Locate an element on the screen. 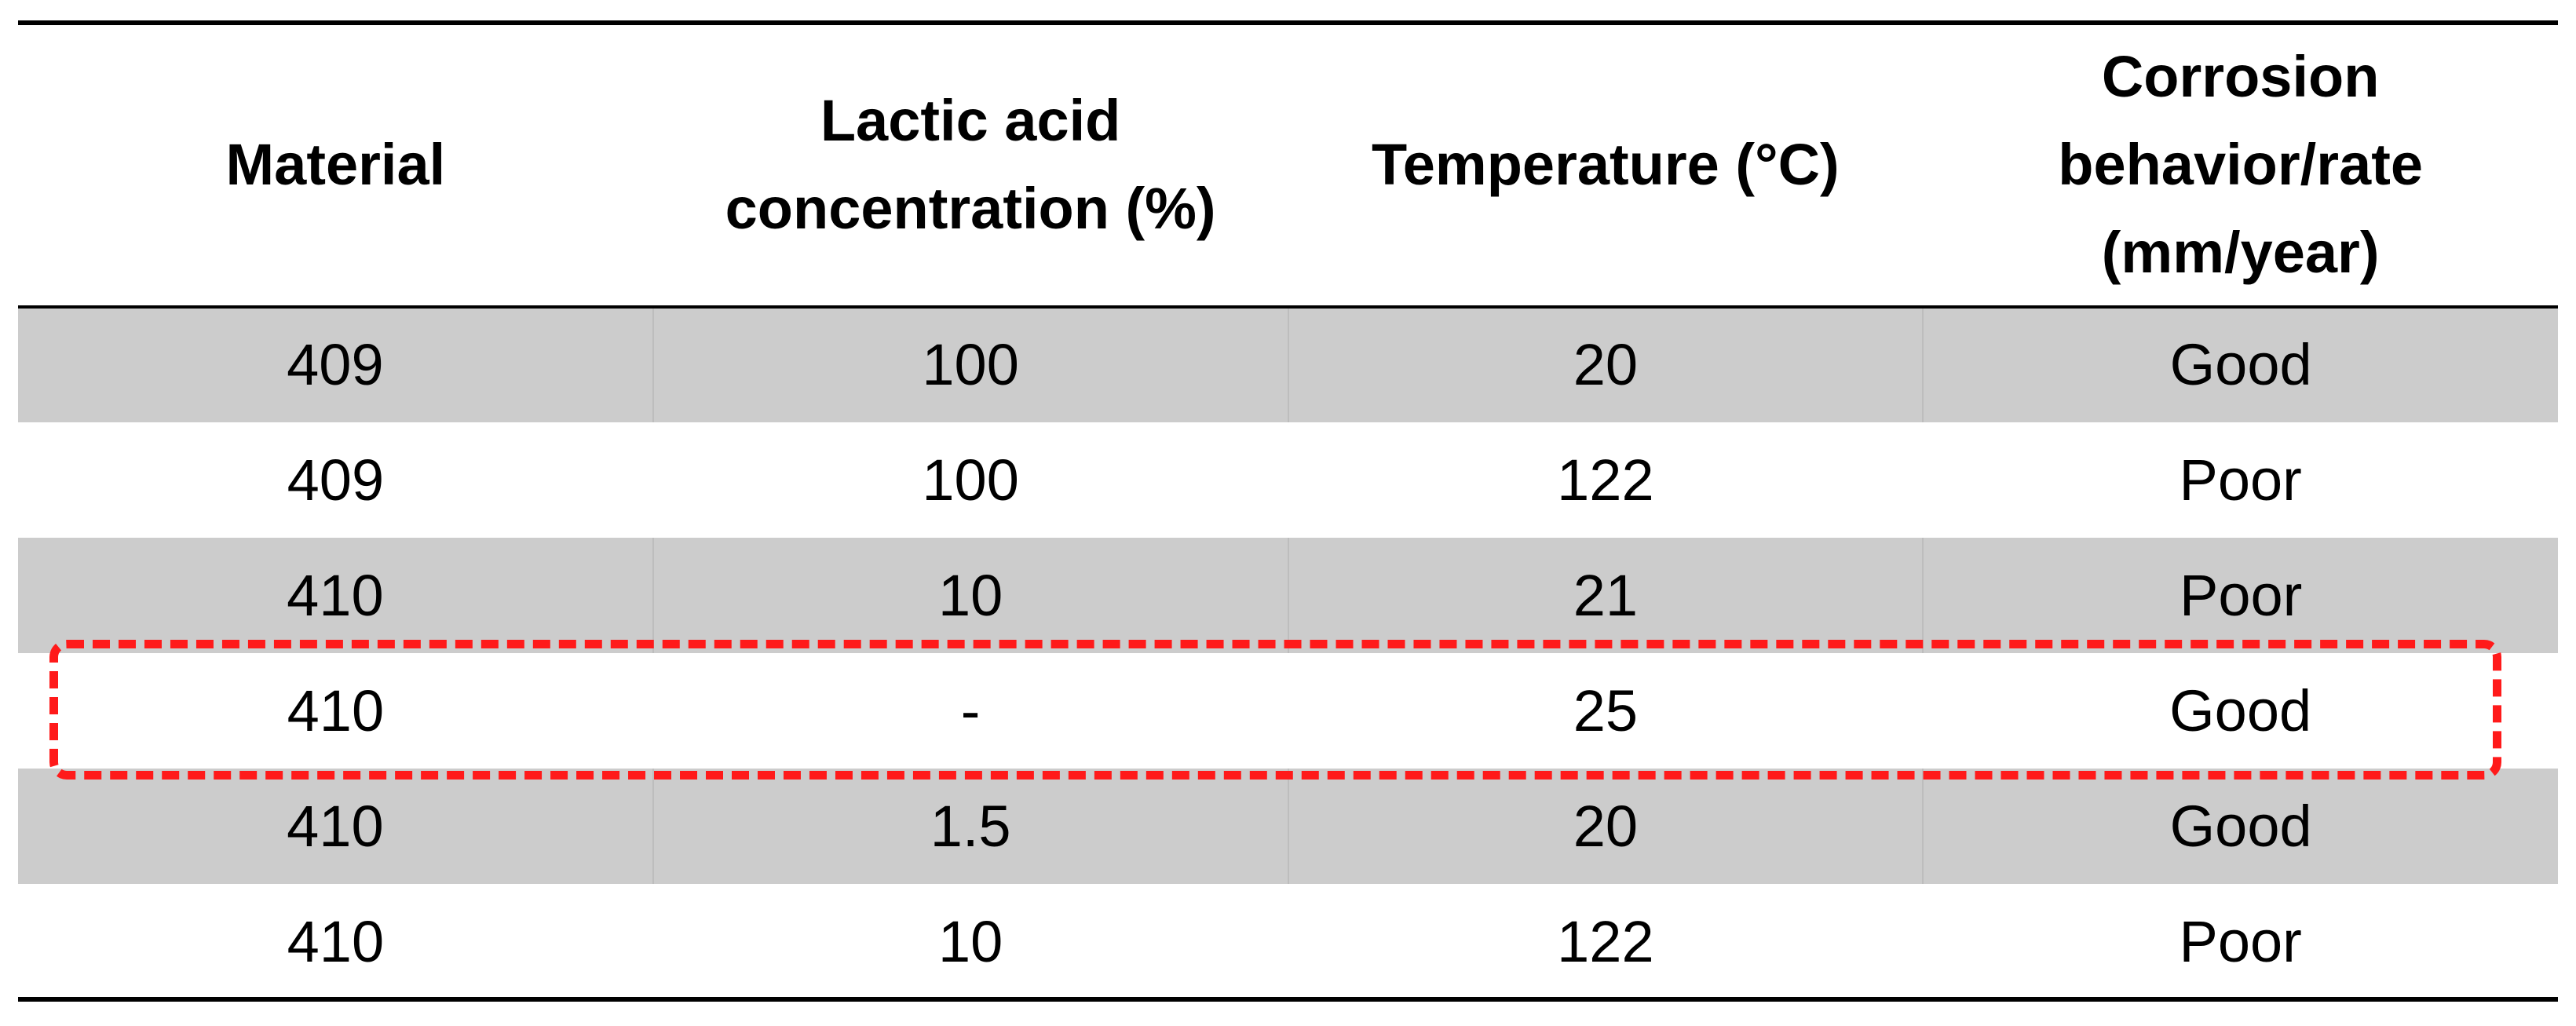 This screenshot has height=1026, width=2576. table-row: 409 100 122 Poor is located at coordinates (1288, 480).